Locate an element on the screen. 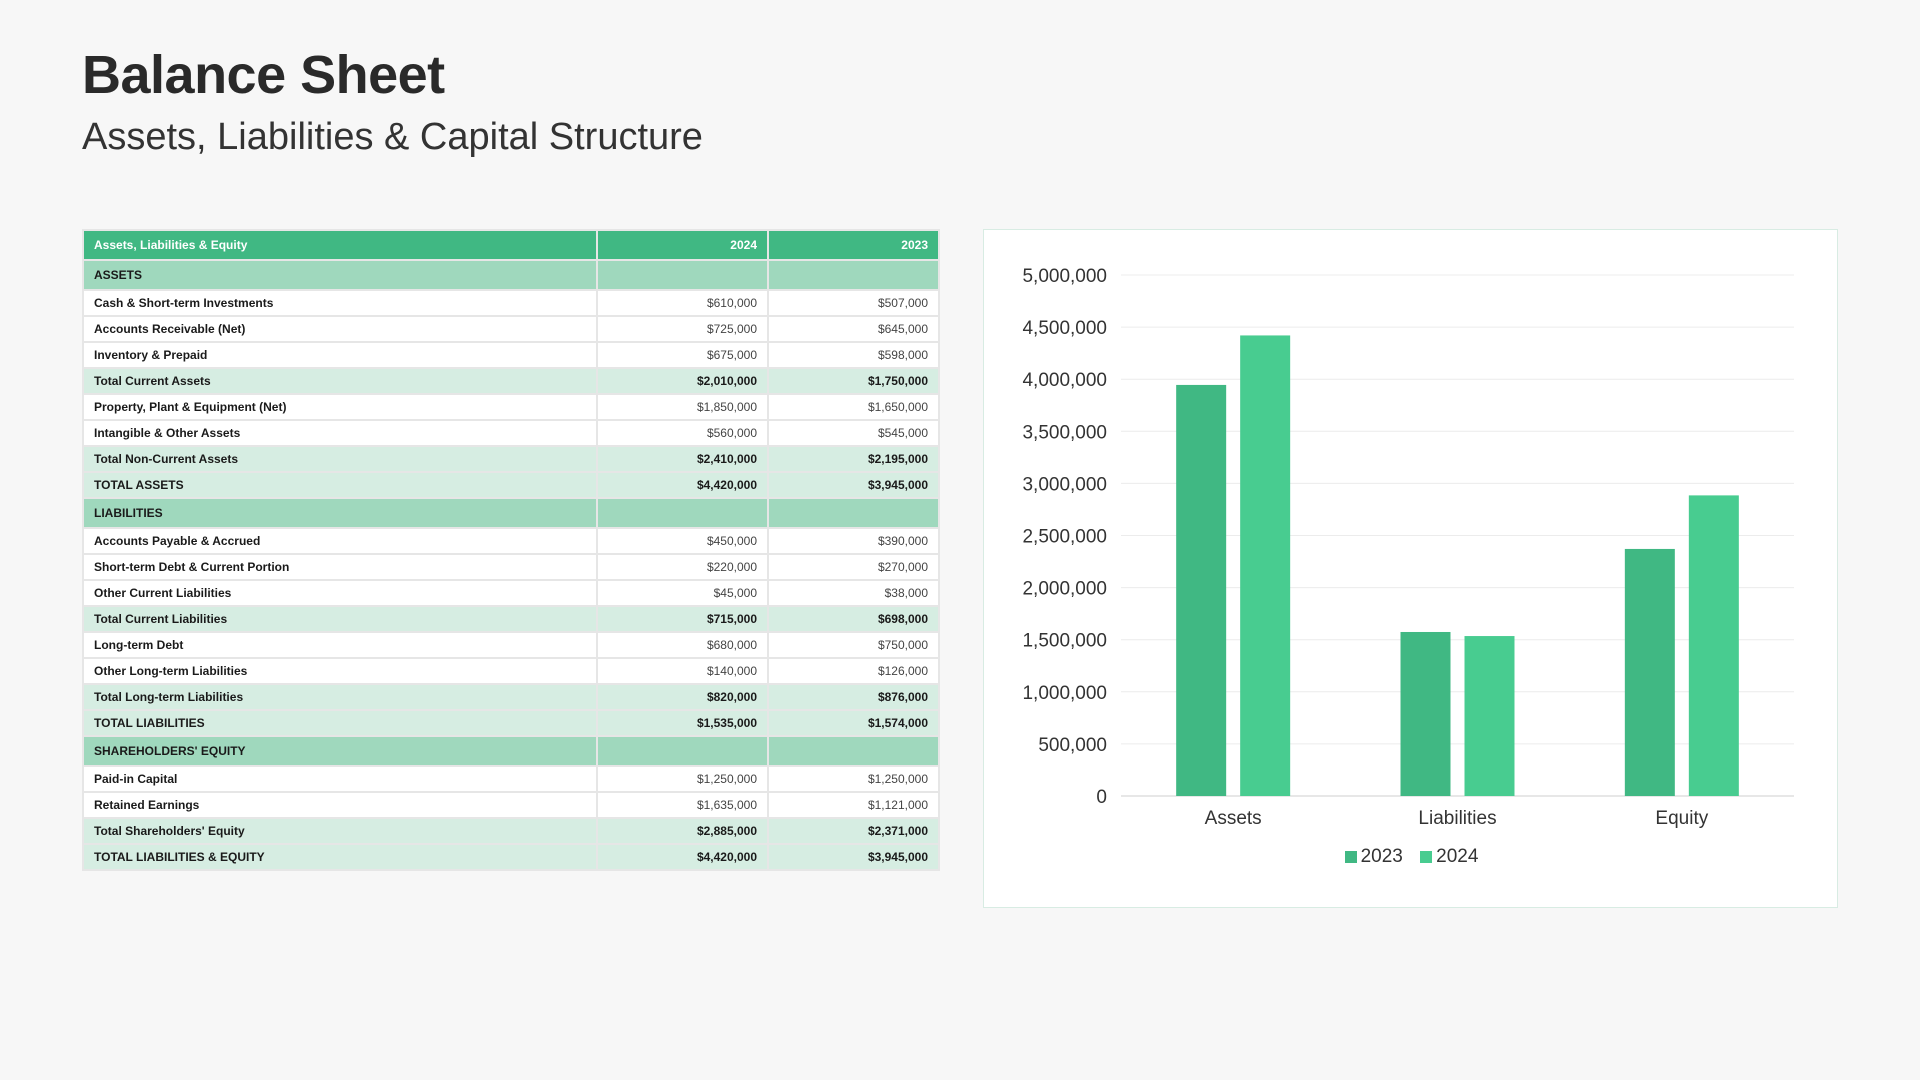 Image resolution: width=1920 pixels, height=1080 pixels. table-row: Retained Earnings $1,635,000 $1,121,000 is located at coordinates (511, 805).